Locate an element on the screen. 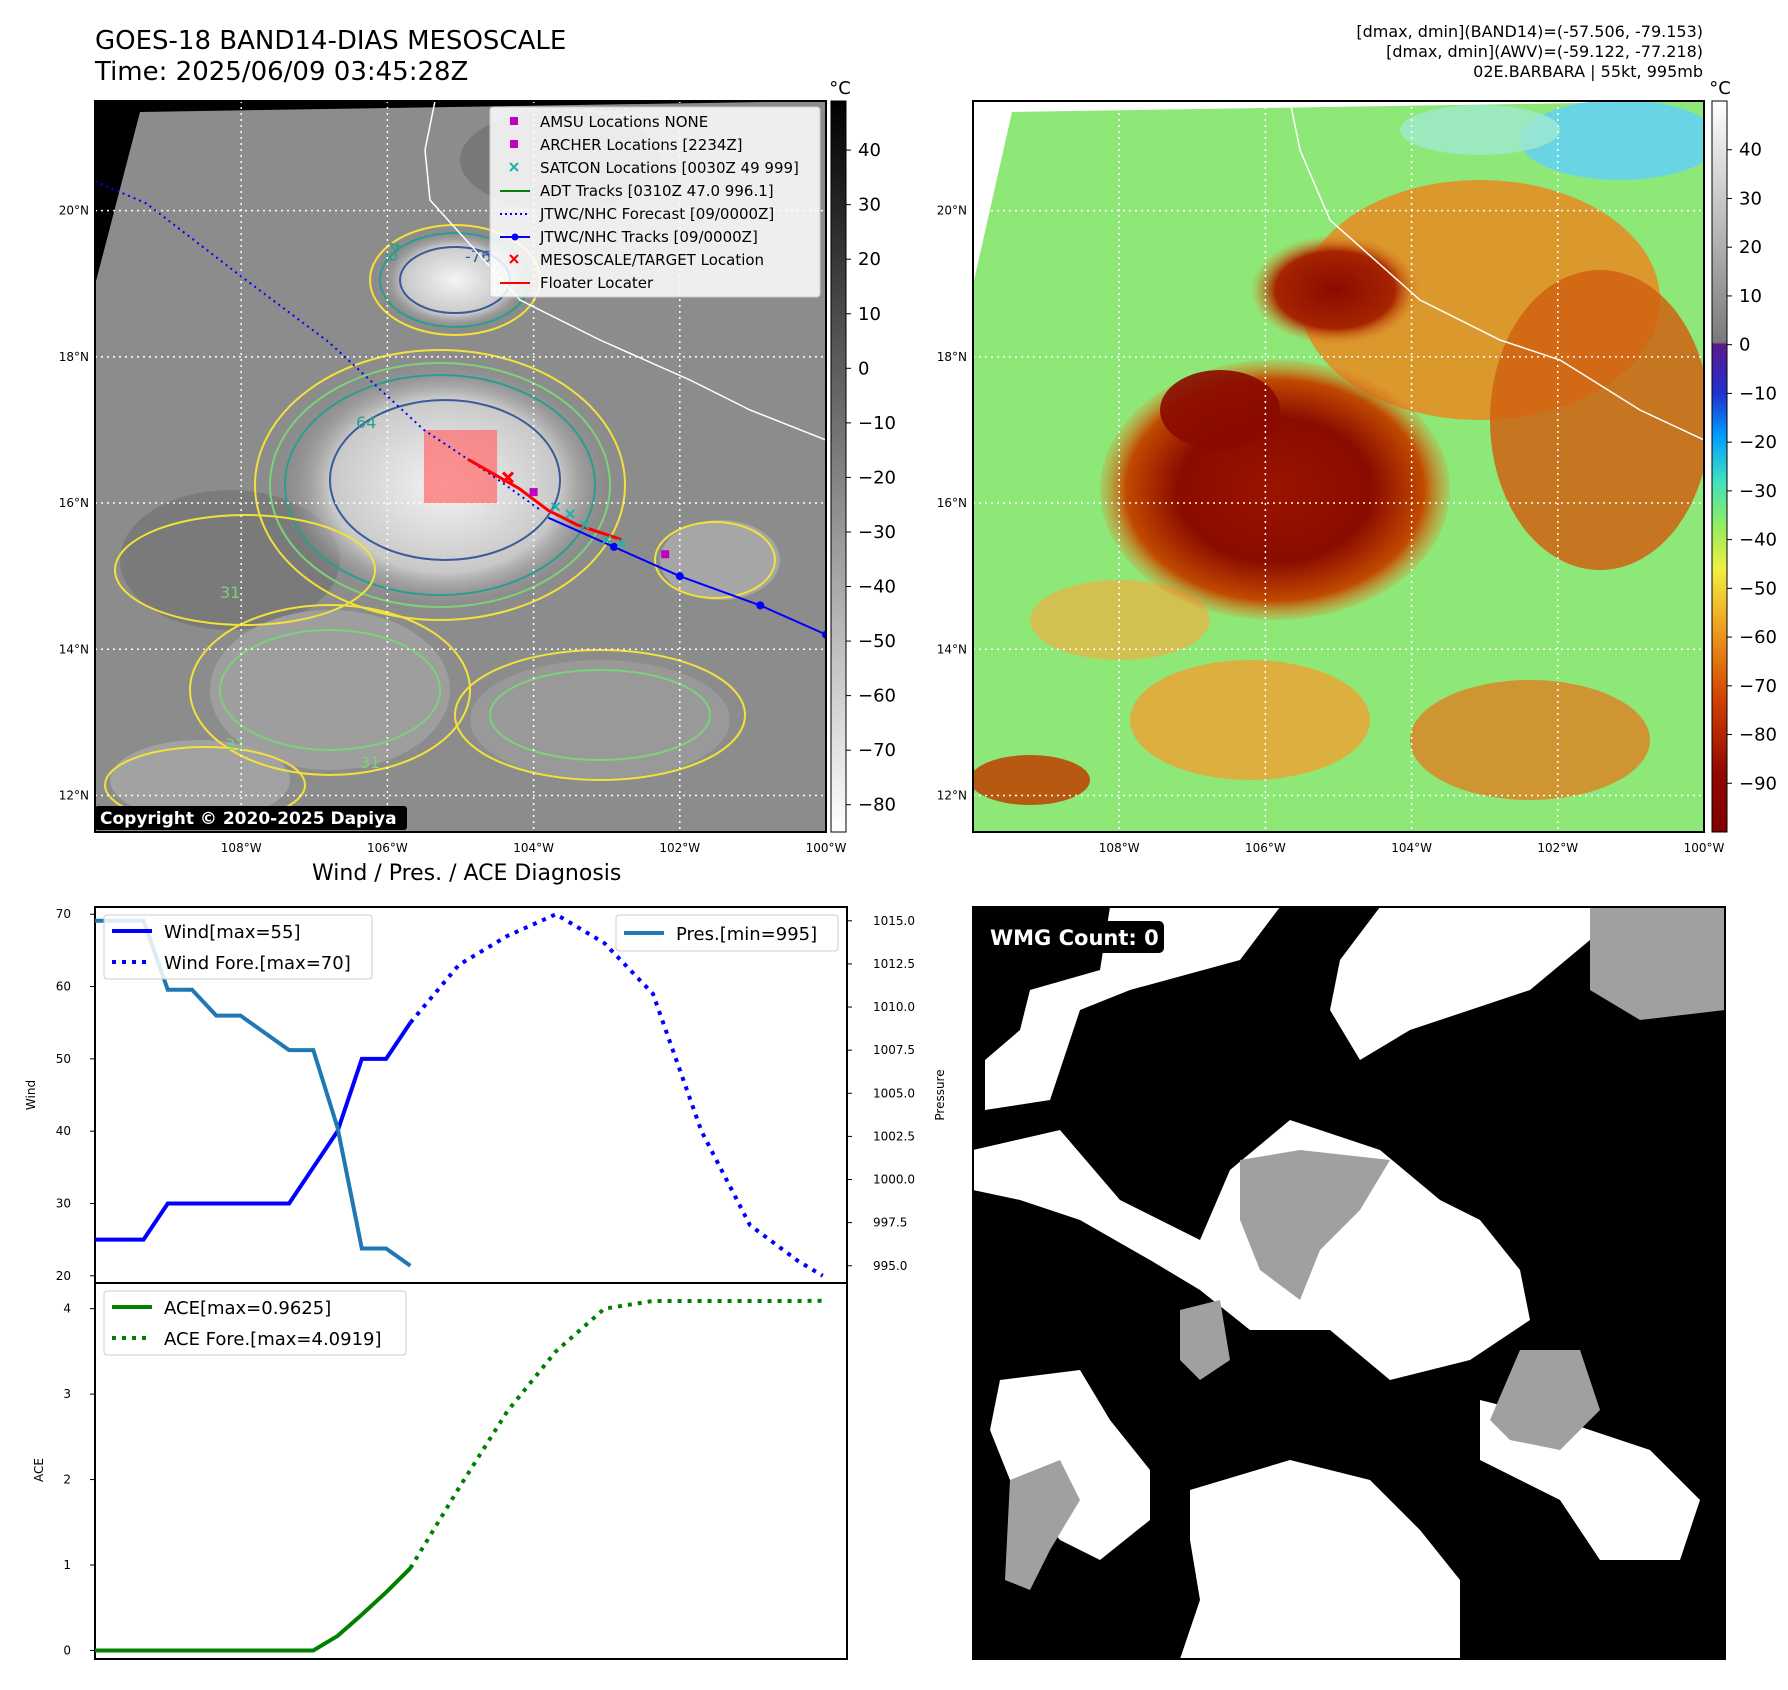 The width and height of the screenshot is (1788, 1690). legend-label: Floater Locater is located at coordinates (597, 283).